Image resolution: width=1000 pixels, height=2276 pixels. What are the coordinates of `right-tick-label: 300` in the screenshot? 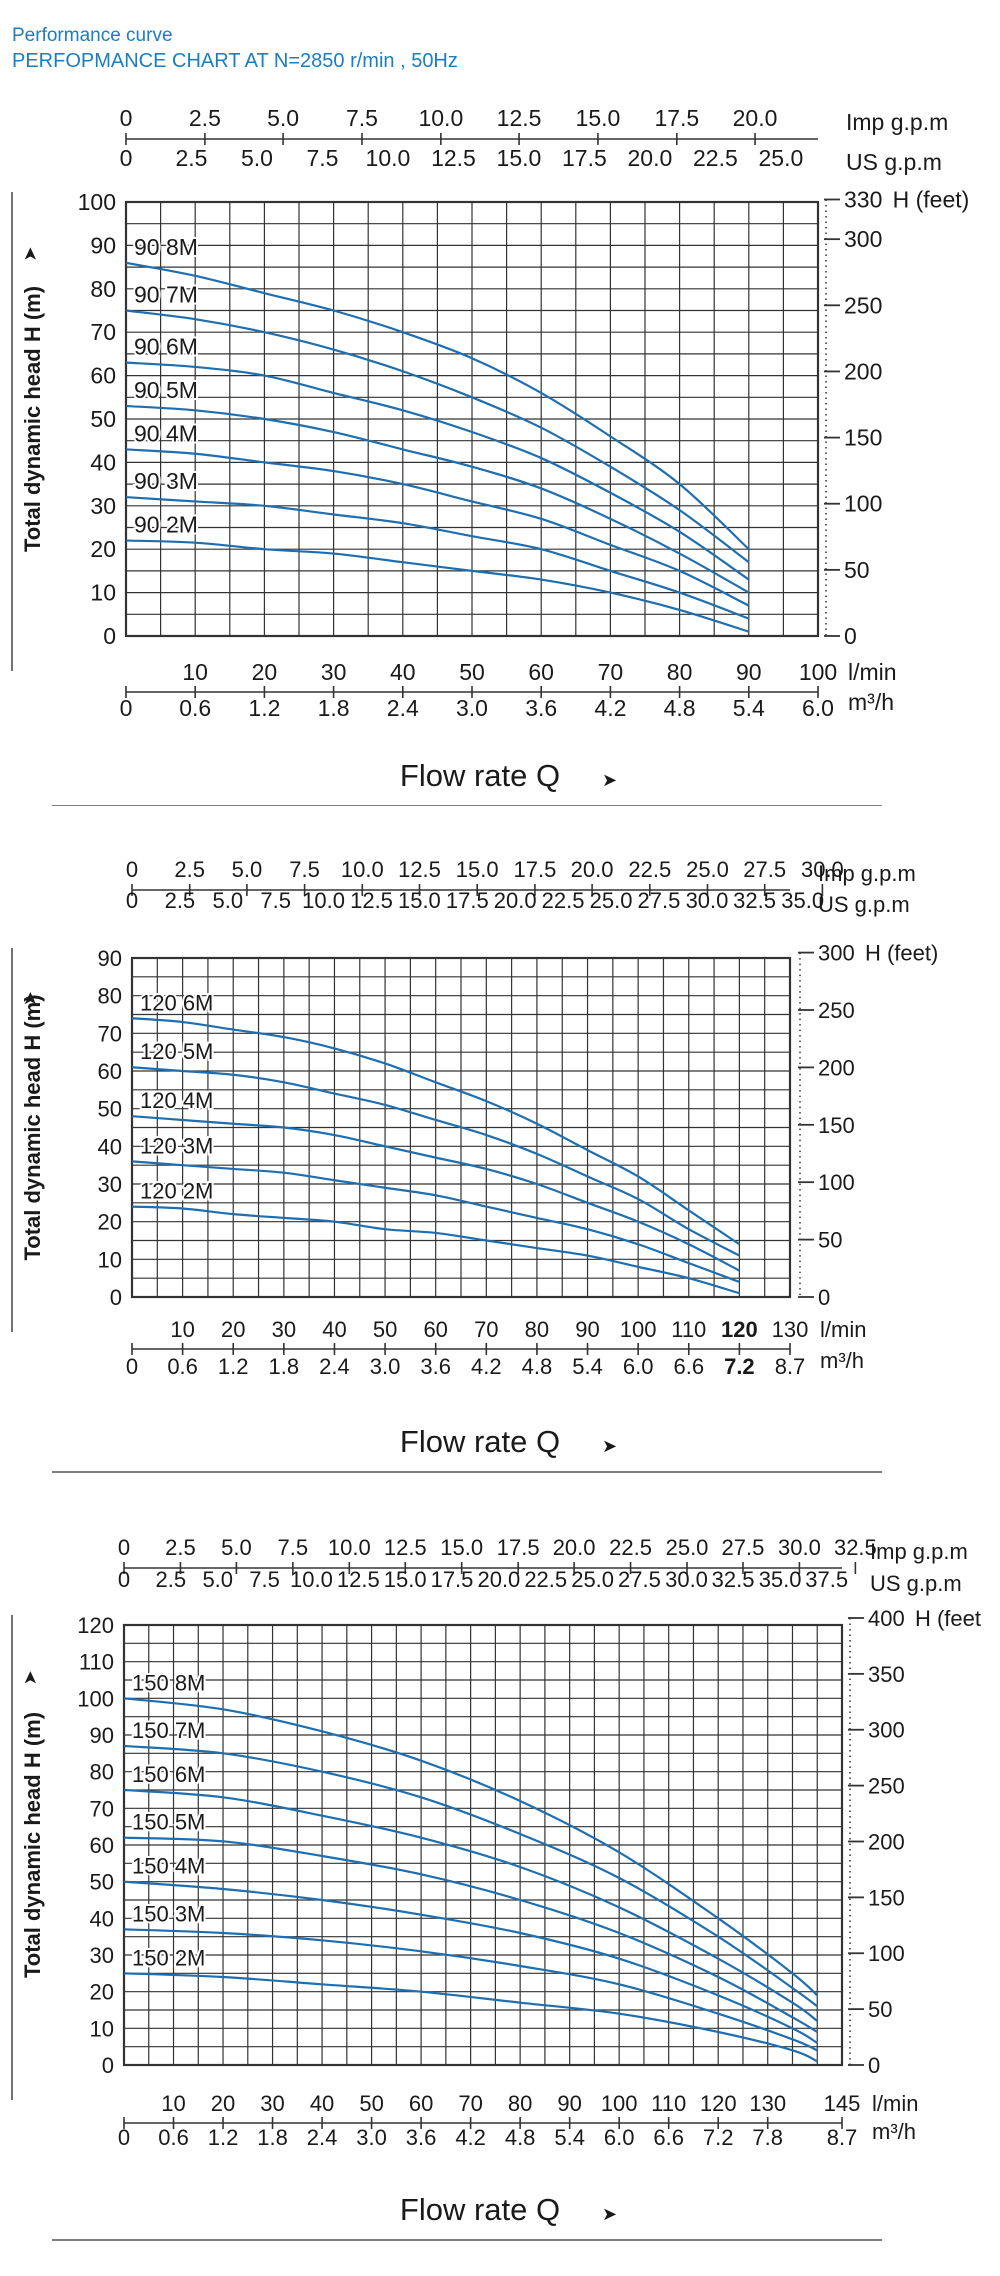 It's located at (886, 1730).